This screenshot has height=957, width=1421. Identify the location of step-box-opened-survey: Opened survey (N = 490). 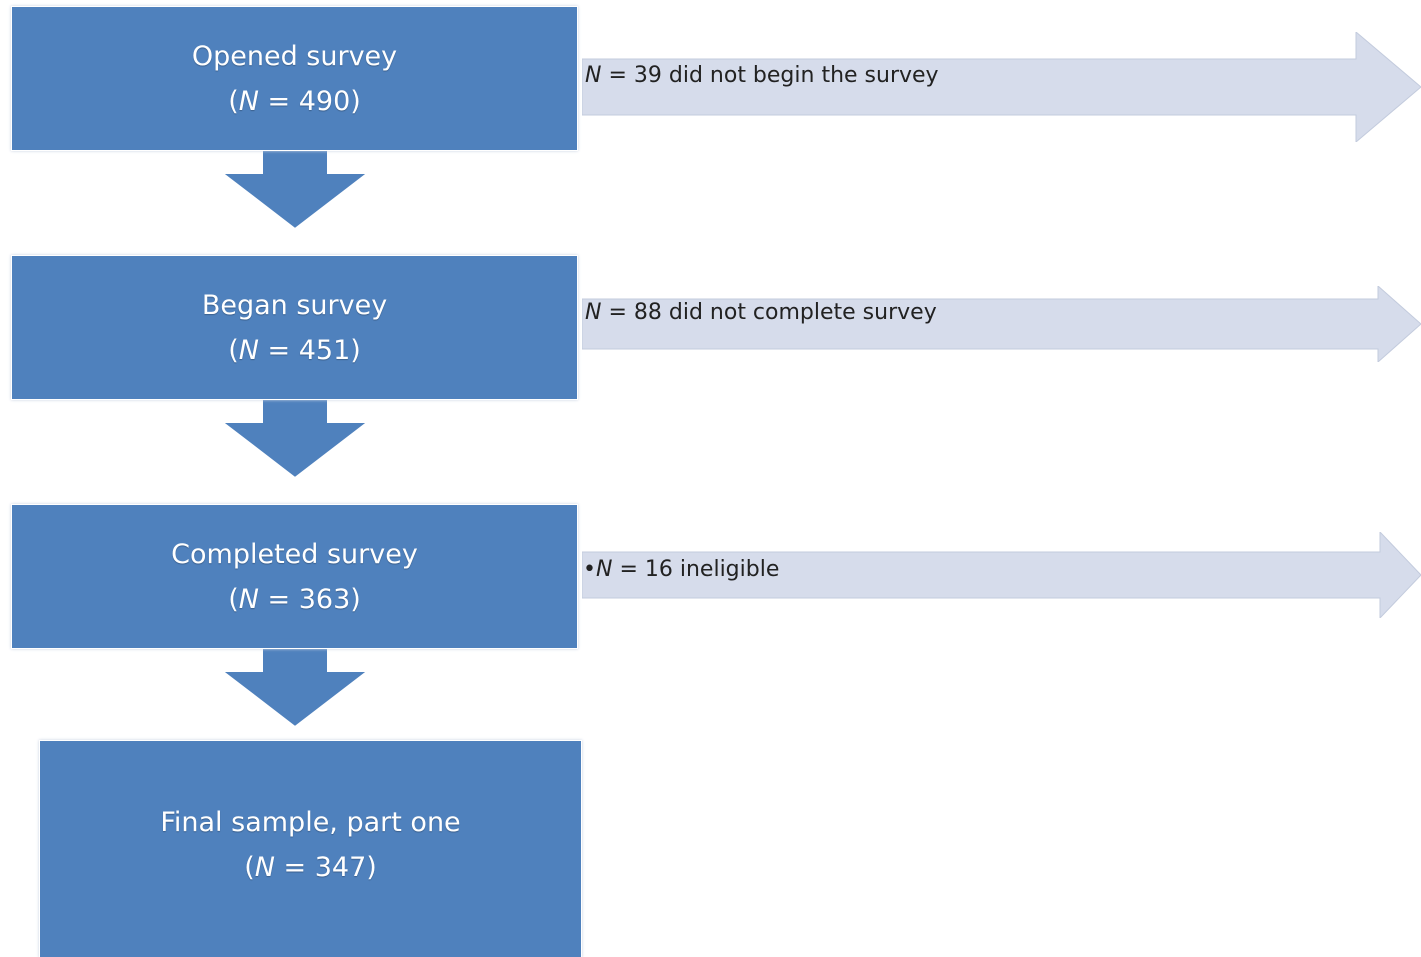
(294, 78).